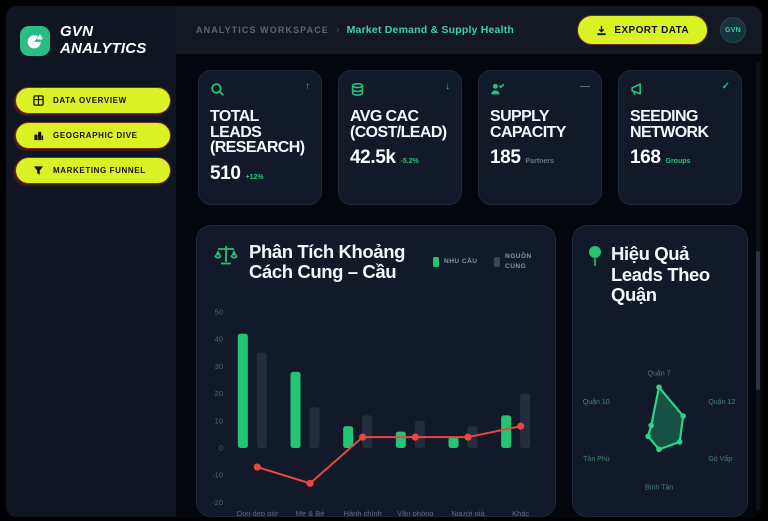 The width and height of the screenshot is (768, 521). Describe the element at coordinates (468, 513) in the screenshot. I see `svg-text: Người già` at that location.